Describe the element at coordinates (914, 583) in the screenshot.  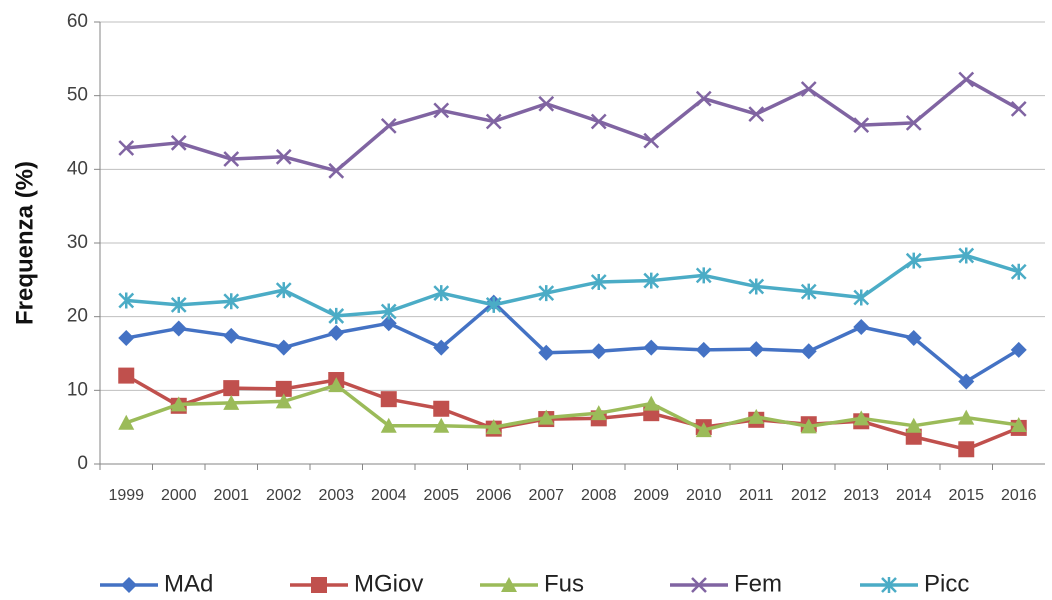
I see `legend-item: Picc` at that location.